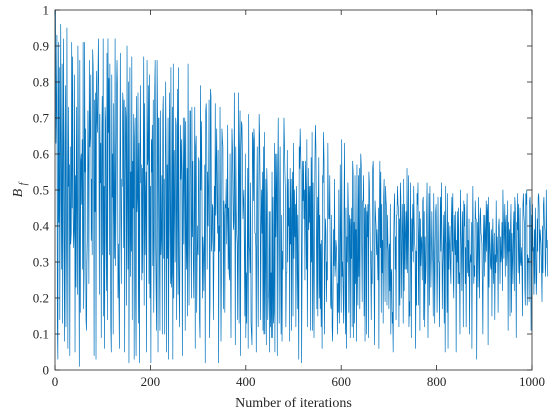 The image size is (550, 414). Describe the element at coordinates (46, 10) in the screenshot. I see `y-tick-label: 1` at that location.